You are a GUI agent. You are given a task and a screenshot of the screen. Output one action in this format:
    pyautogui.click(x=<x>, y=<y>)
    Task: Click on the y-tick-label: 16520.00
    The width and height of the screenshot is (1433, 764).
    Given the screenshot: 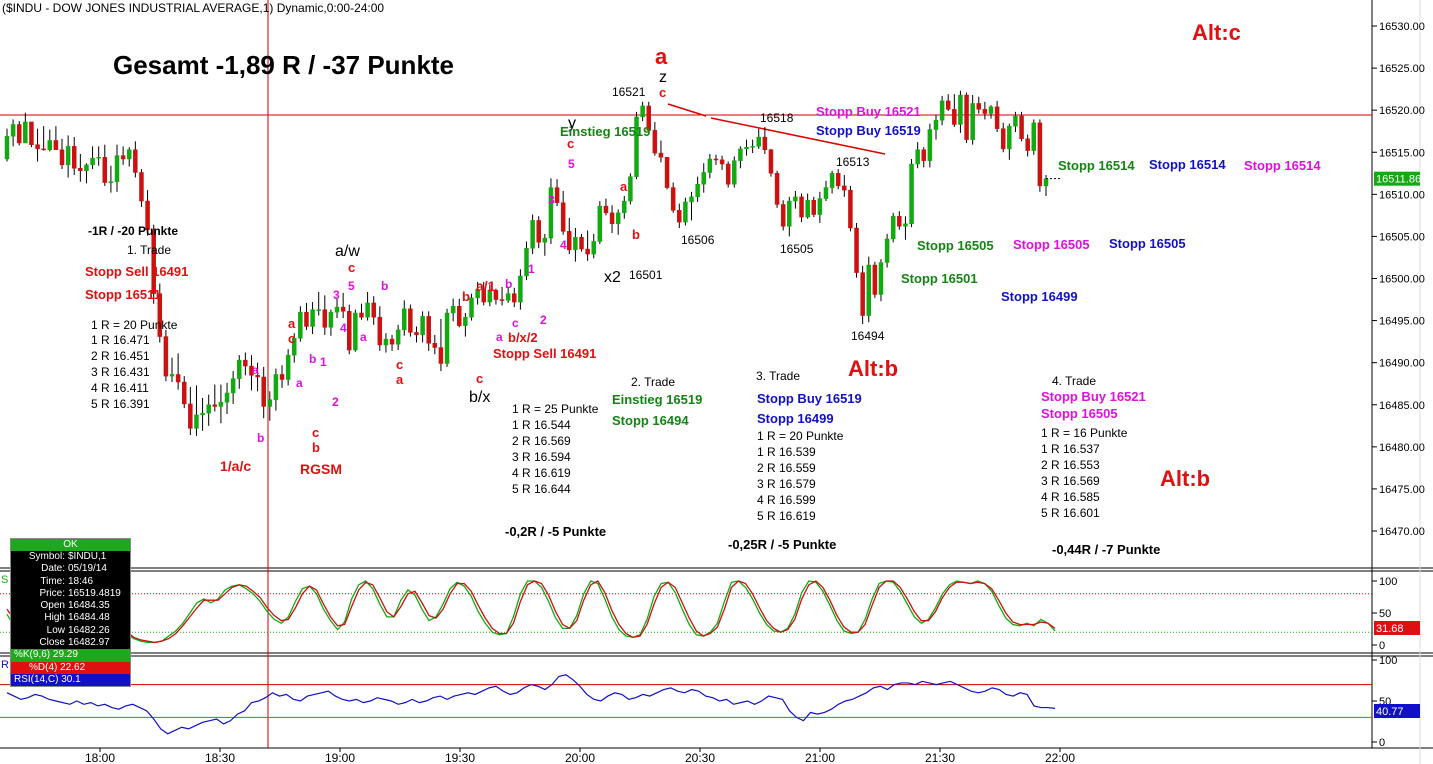 What is the action you would take?
    pyautogui.click(x=1402, y=111)
    